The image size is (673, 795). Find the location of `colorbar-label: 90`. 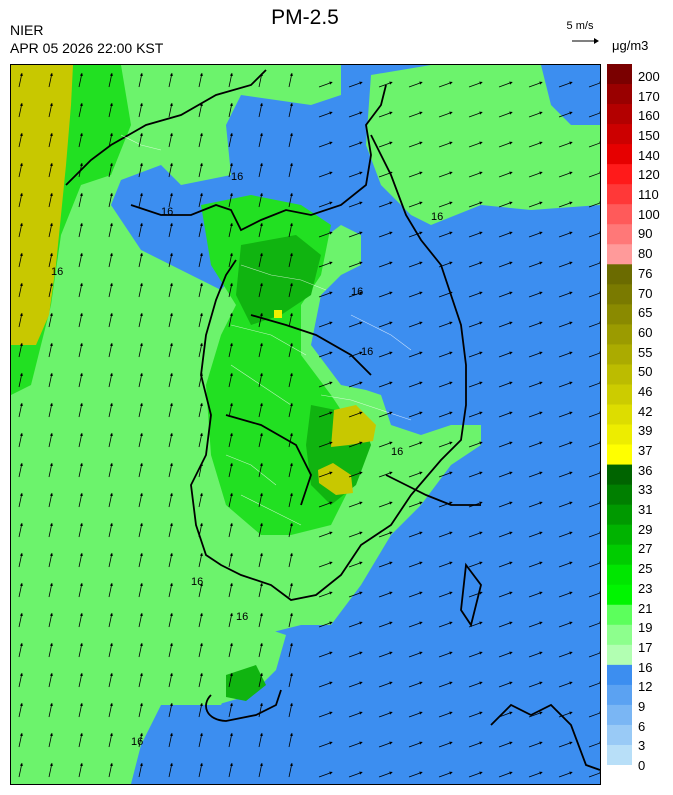

colorbar-label: 90 is located at coordinates (645, 234).